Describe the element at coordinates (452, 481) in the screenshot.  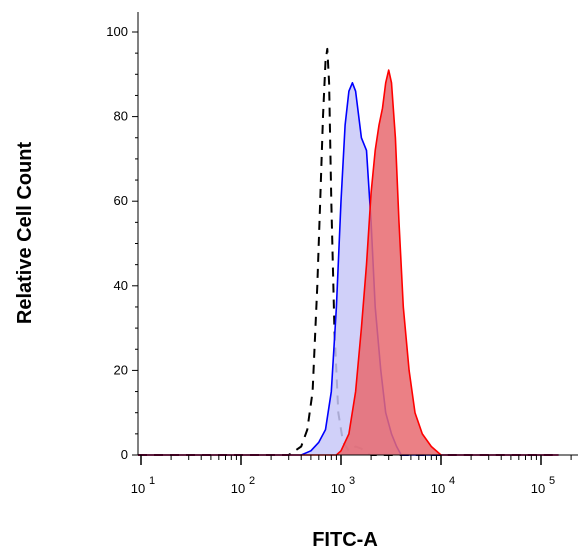
I see `x-tick-exponent: 4` at that location.